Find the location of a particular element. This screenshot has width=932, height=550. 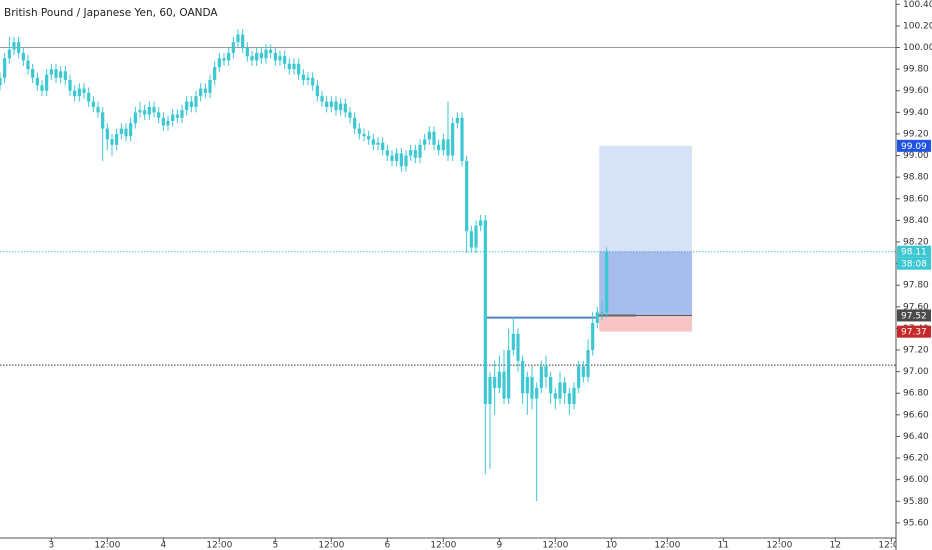

x-tick-label: 9 is located at coordinates (499, 545).